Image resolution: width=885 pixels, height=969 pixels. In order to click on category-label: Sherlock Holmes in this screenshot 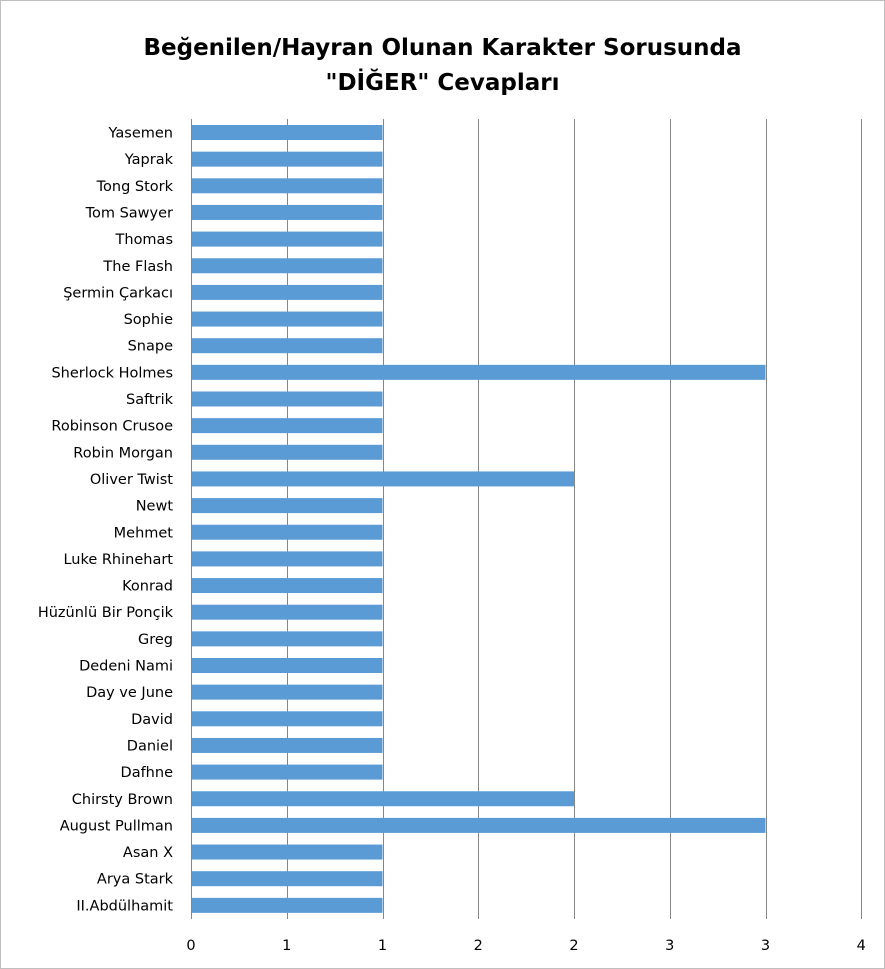, I will do `click(112, 373)`.